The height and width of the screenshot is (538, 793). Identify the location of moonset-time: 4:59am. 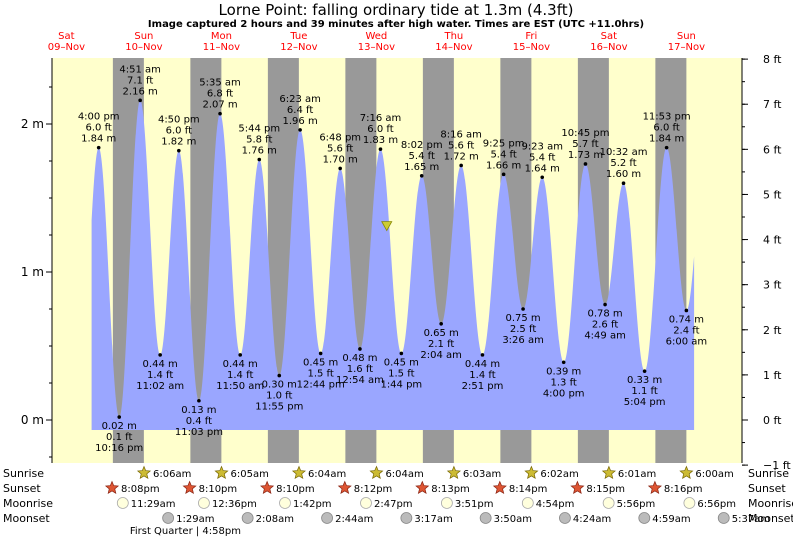
(671, 519).